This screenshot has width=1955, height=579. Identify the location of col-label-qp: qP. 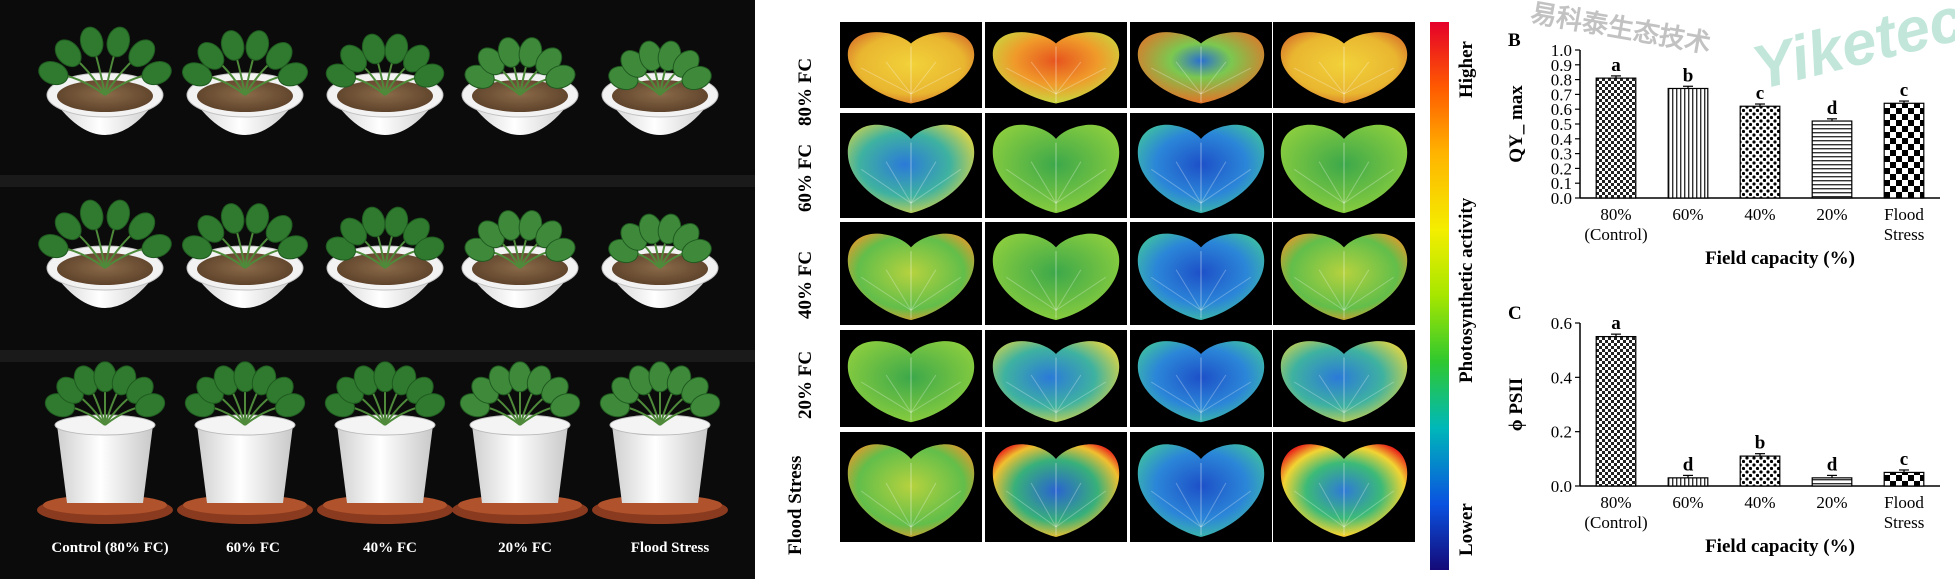
(1345, 550).